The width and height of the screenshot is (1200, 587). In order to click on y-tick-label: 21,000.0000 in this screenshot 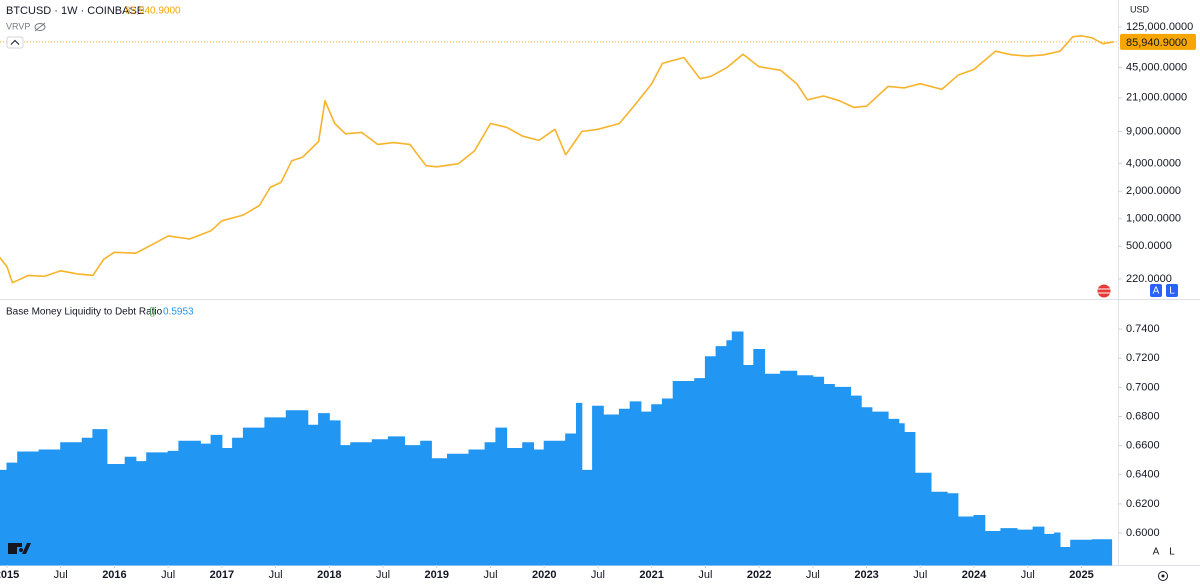, I will do `click(1156, 98)`.